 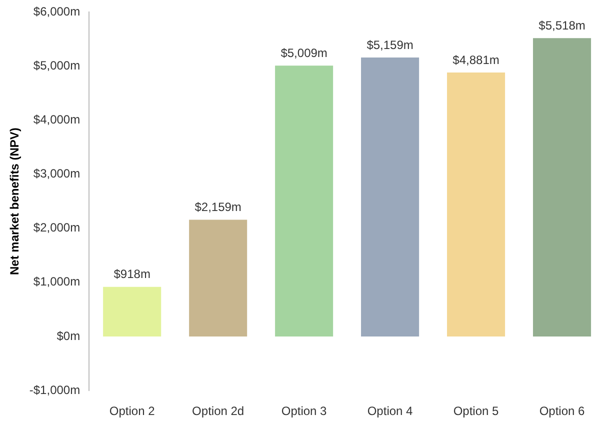 What do you see at coordinates (56, 281) in the screenshot?
I see `y-tick-label: $1,000m` at bounding box center [56, 281].